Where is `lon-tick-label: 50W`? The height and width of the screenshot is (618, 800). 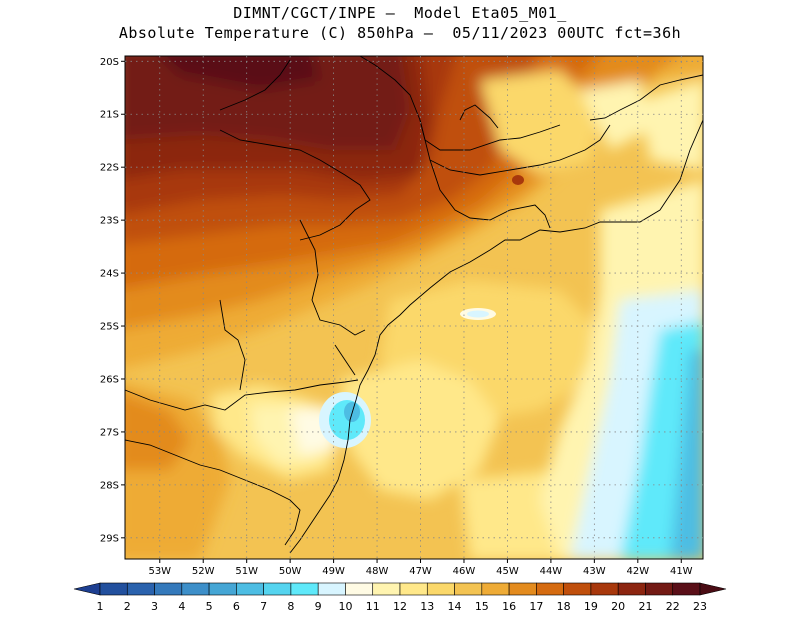 lon-tick-label: 50W is located at coordinates (290, 571).